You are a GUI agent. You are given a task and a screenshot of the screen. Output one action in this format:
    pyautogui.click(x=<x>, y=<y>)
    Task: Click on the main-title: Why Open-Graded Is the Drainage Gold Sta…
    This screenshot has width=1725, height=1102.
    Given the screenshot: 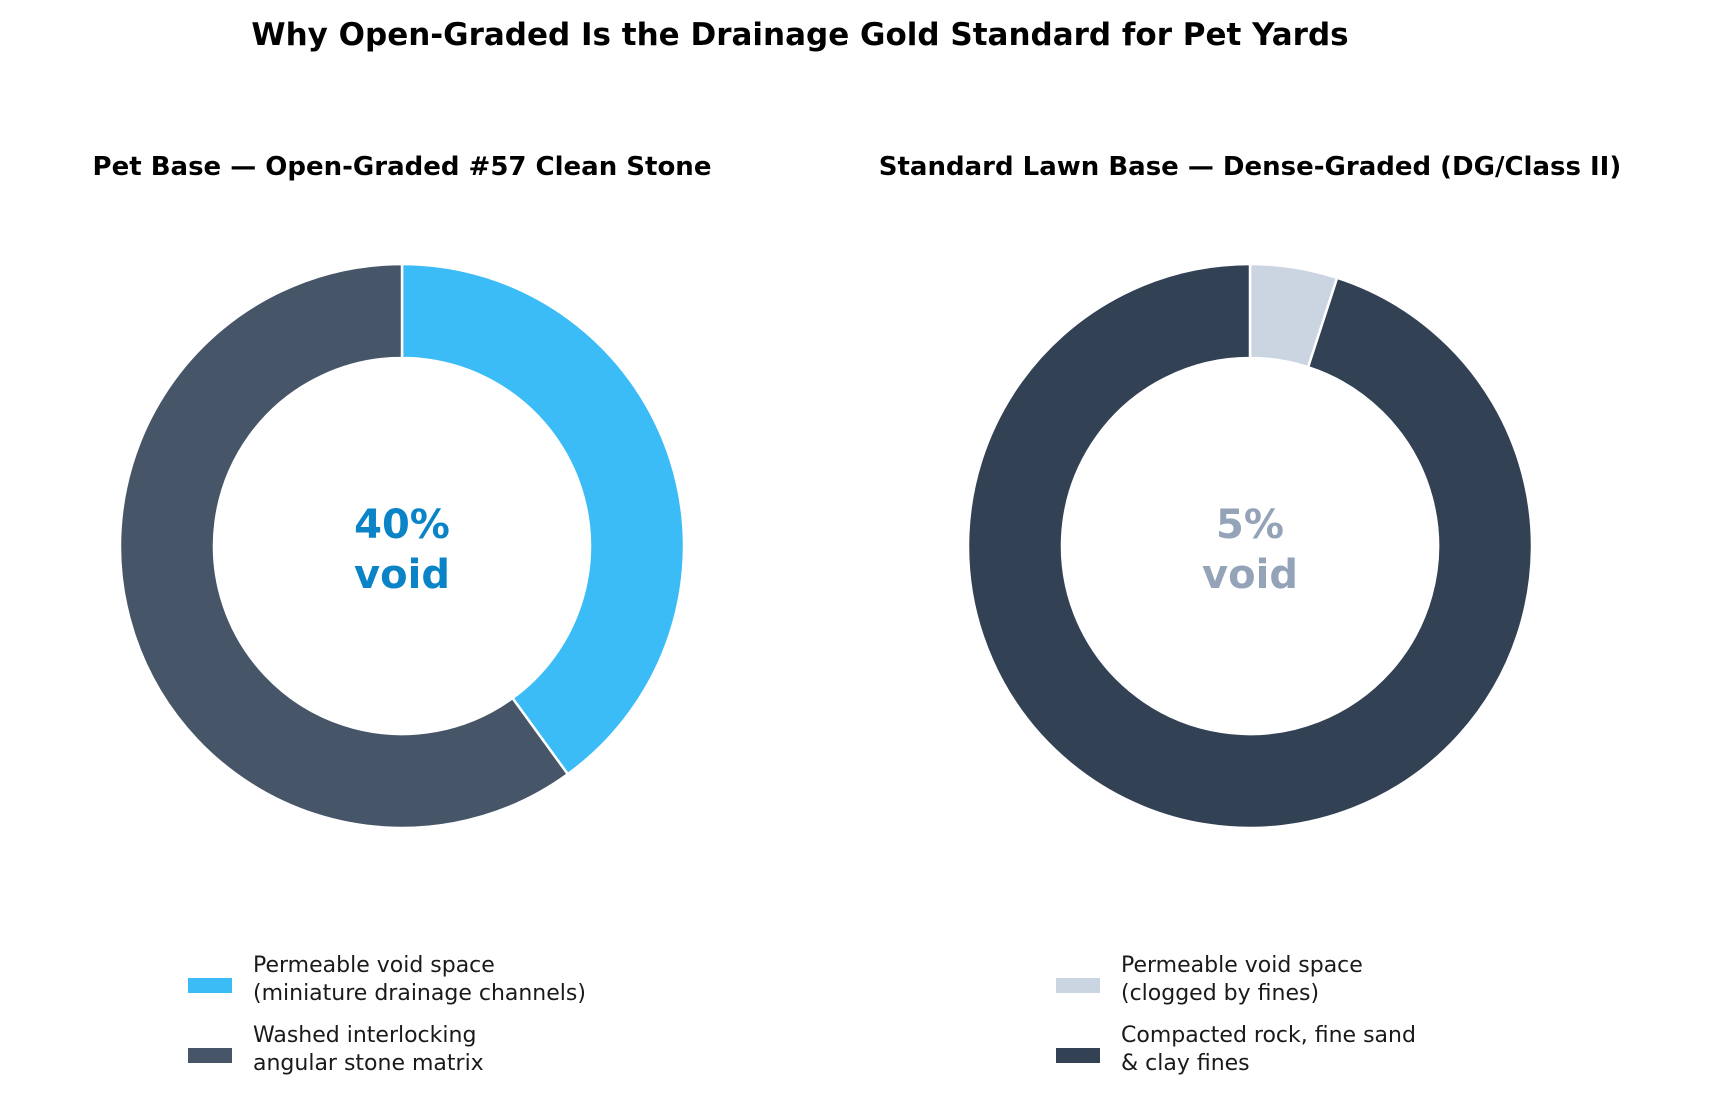 What is the action you would take?
    pyautogui.click(x=799, y=35)
    